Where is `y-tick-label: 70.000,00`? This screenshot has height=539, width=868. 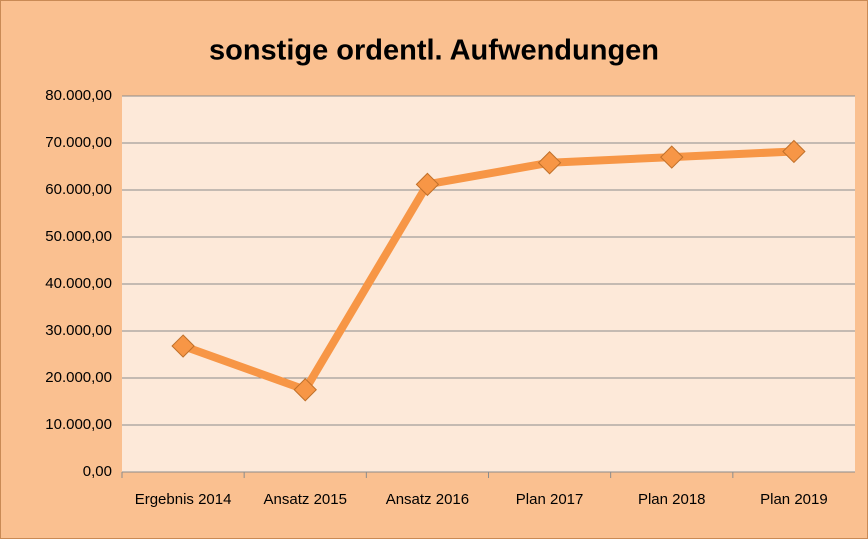
y-tick-label: 70.000,00 is located at coordinates (78, 142).